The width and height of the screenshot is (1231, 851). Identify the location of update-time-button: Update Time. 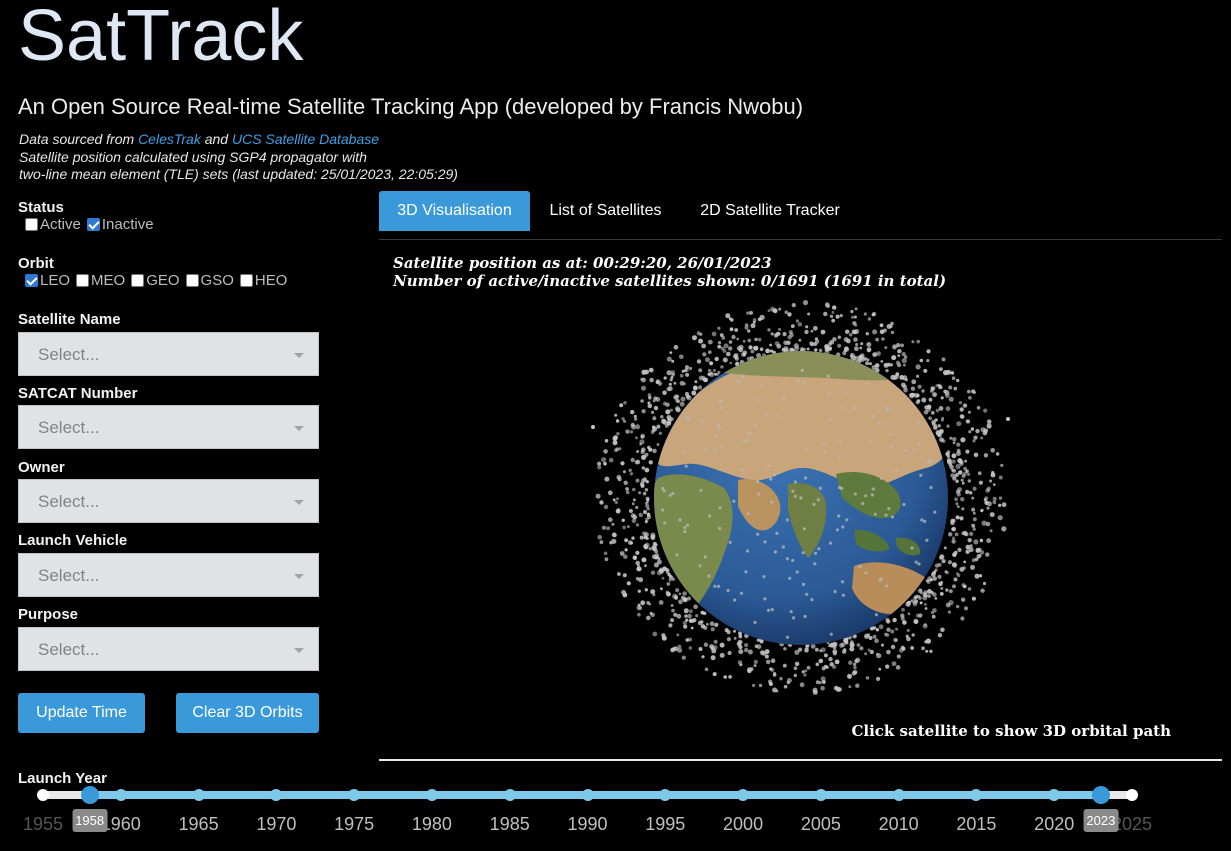
(81, 713).